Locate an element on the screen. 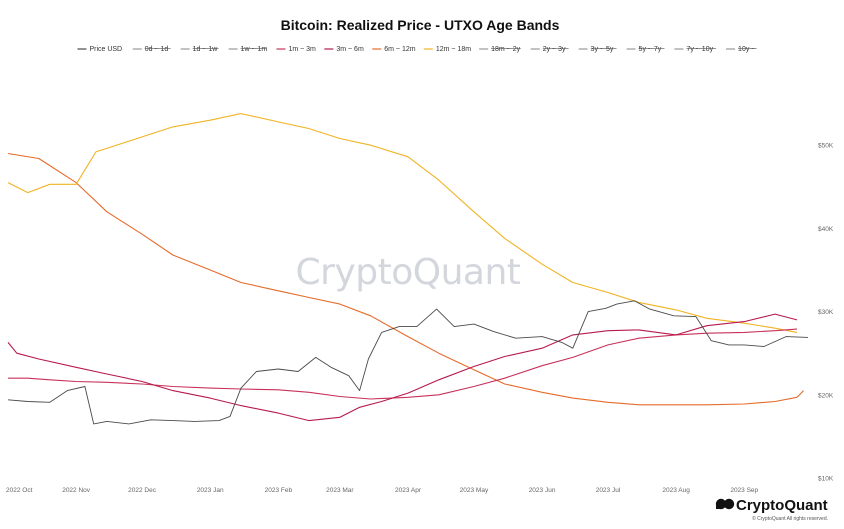 This screenshot has height=529, width=844. legend-label: 6m ~ 12m is located at coordinates (399, 49).